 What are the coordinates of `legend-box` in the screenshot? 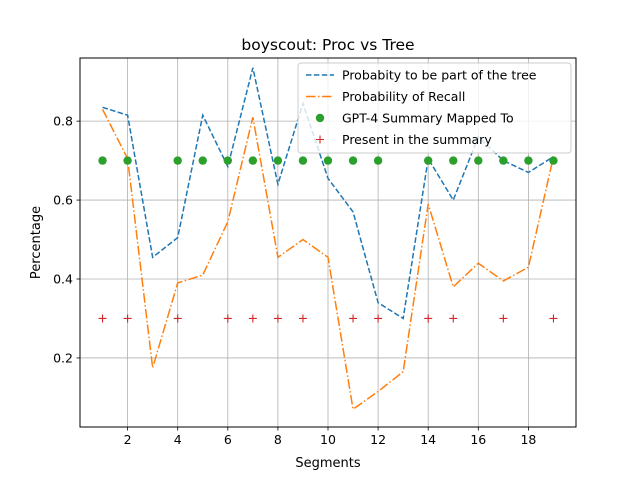 It's located at (434, 108).